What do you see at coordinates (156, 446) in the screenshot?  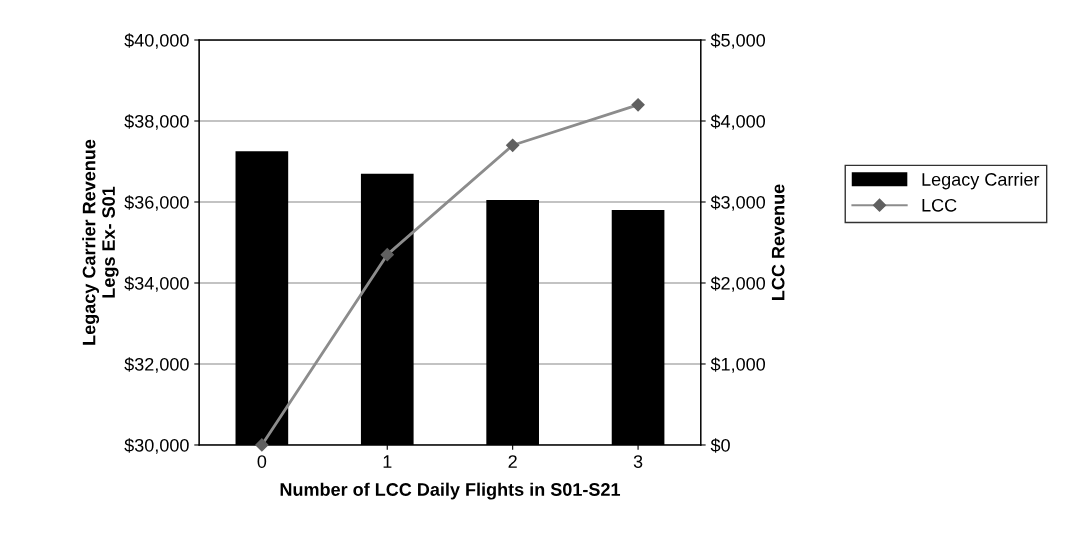 I see `y-tick-label: $30,000` at bounding box center [156, 446].